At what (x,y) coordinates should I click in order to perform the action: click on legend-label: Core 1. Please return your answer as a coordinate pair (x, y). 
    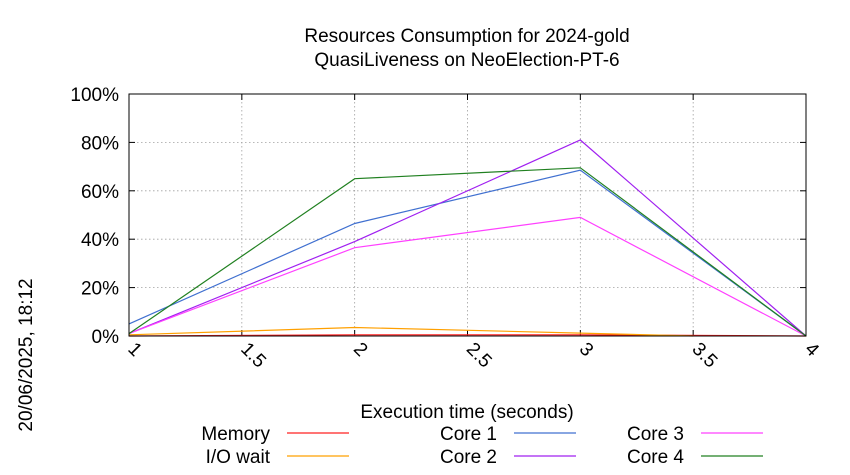
    Looking at the image, I should click on (468, 434).